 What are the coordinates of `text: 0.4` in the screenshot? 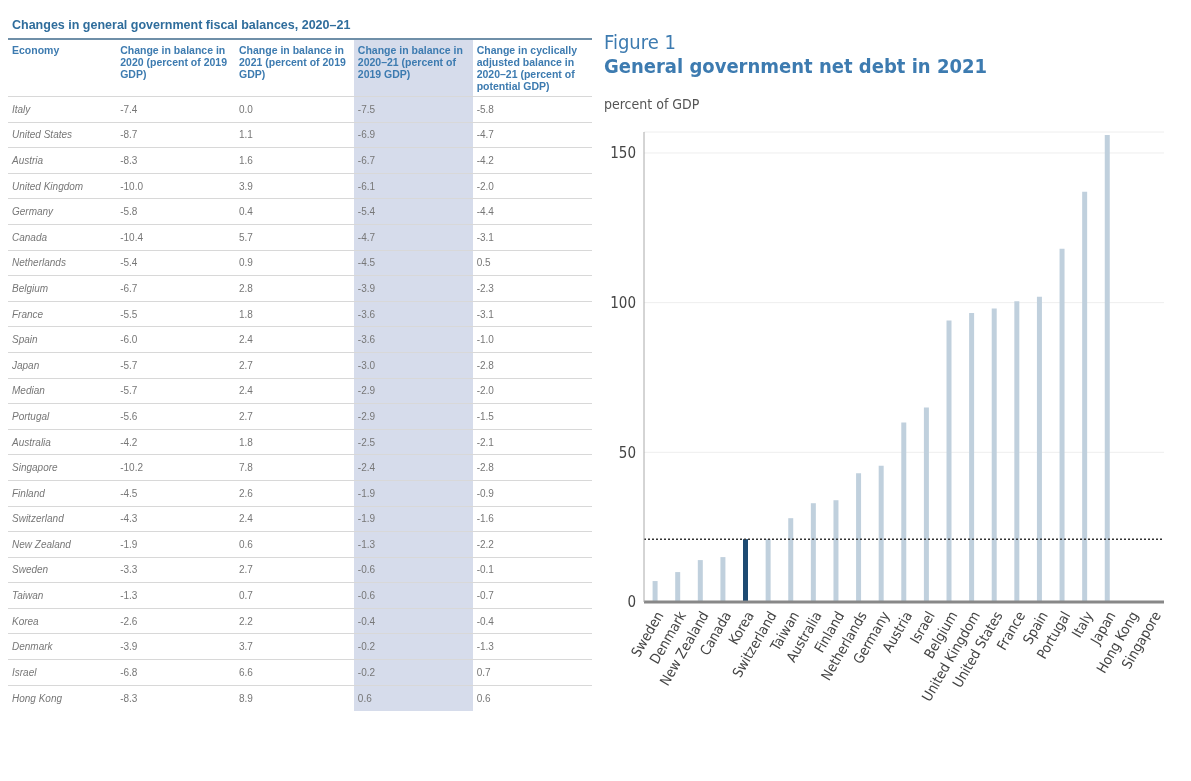 It's located at (246, 212).